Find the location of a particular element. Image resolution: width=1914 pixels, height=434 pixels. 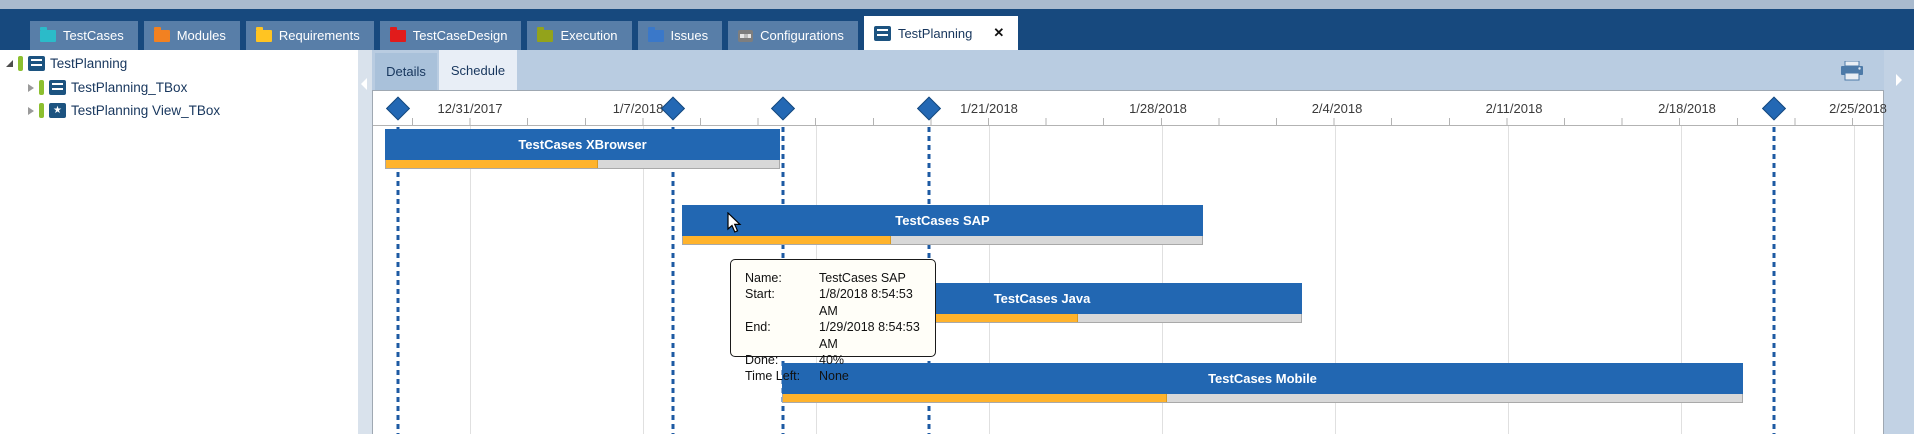

expander-open-icon is located at coordinates (9, 63).